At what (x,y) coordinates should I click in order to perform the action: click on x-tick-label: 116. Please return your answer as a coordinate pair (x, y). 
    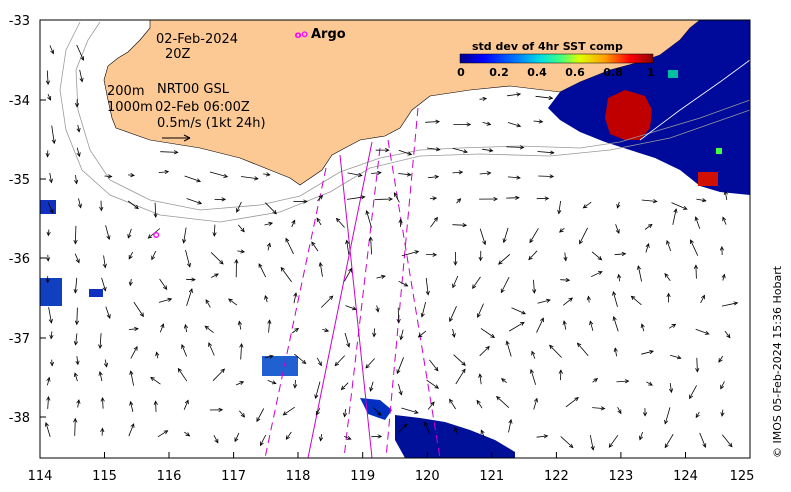
    Looking at the image, I should click on (169, 476).